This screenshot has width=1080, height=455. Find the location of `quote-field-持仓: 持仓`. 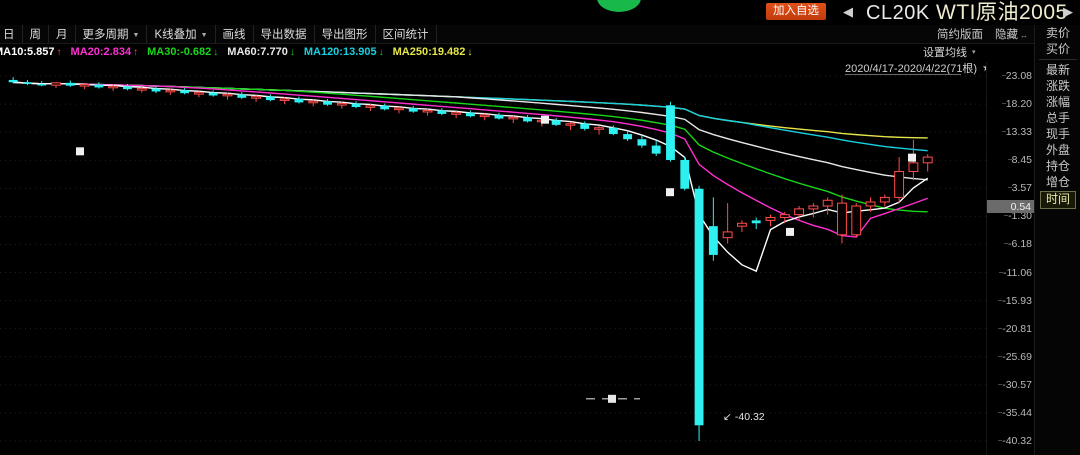

quote-field-持仓: 持仓 is located at coordinates (1057, 166).